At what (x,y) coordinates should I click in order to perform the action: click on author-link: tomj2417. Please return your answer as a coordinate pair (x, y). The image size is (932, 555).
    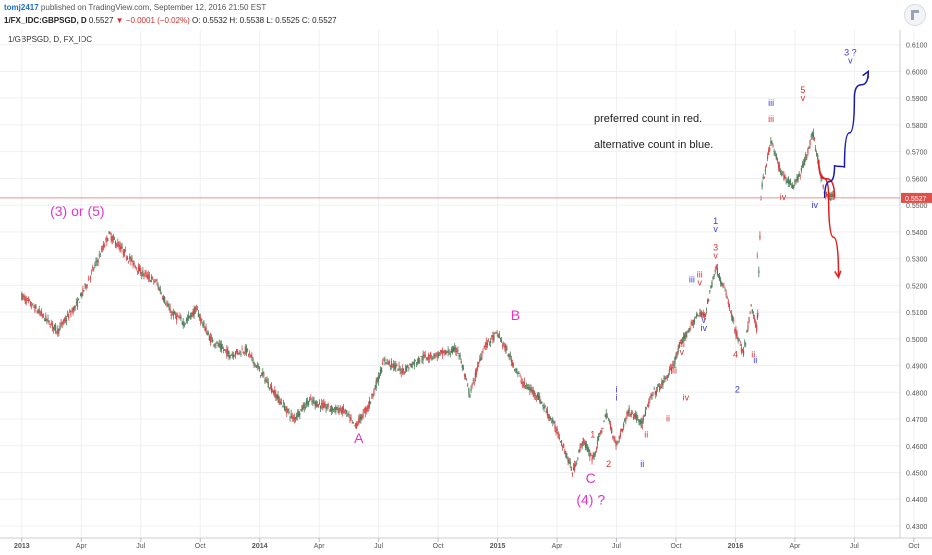
    Looking at the image, I should click on (21, 7).